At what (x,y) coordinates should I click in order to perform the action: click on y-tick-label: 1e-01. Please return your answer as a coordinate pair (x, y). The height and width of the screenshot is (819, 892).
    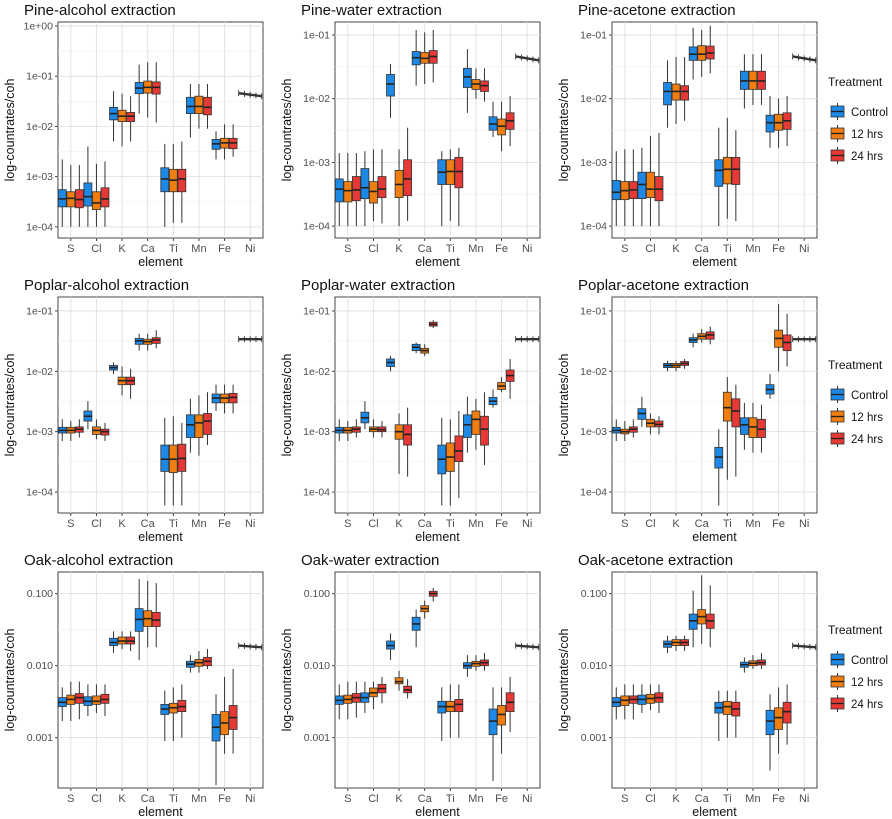
    Looking at the image, I should click on (316, 311).